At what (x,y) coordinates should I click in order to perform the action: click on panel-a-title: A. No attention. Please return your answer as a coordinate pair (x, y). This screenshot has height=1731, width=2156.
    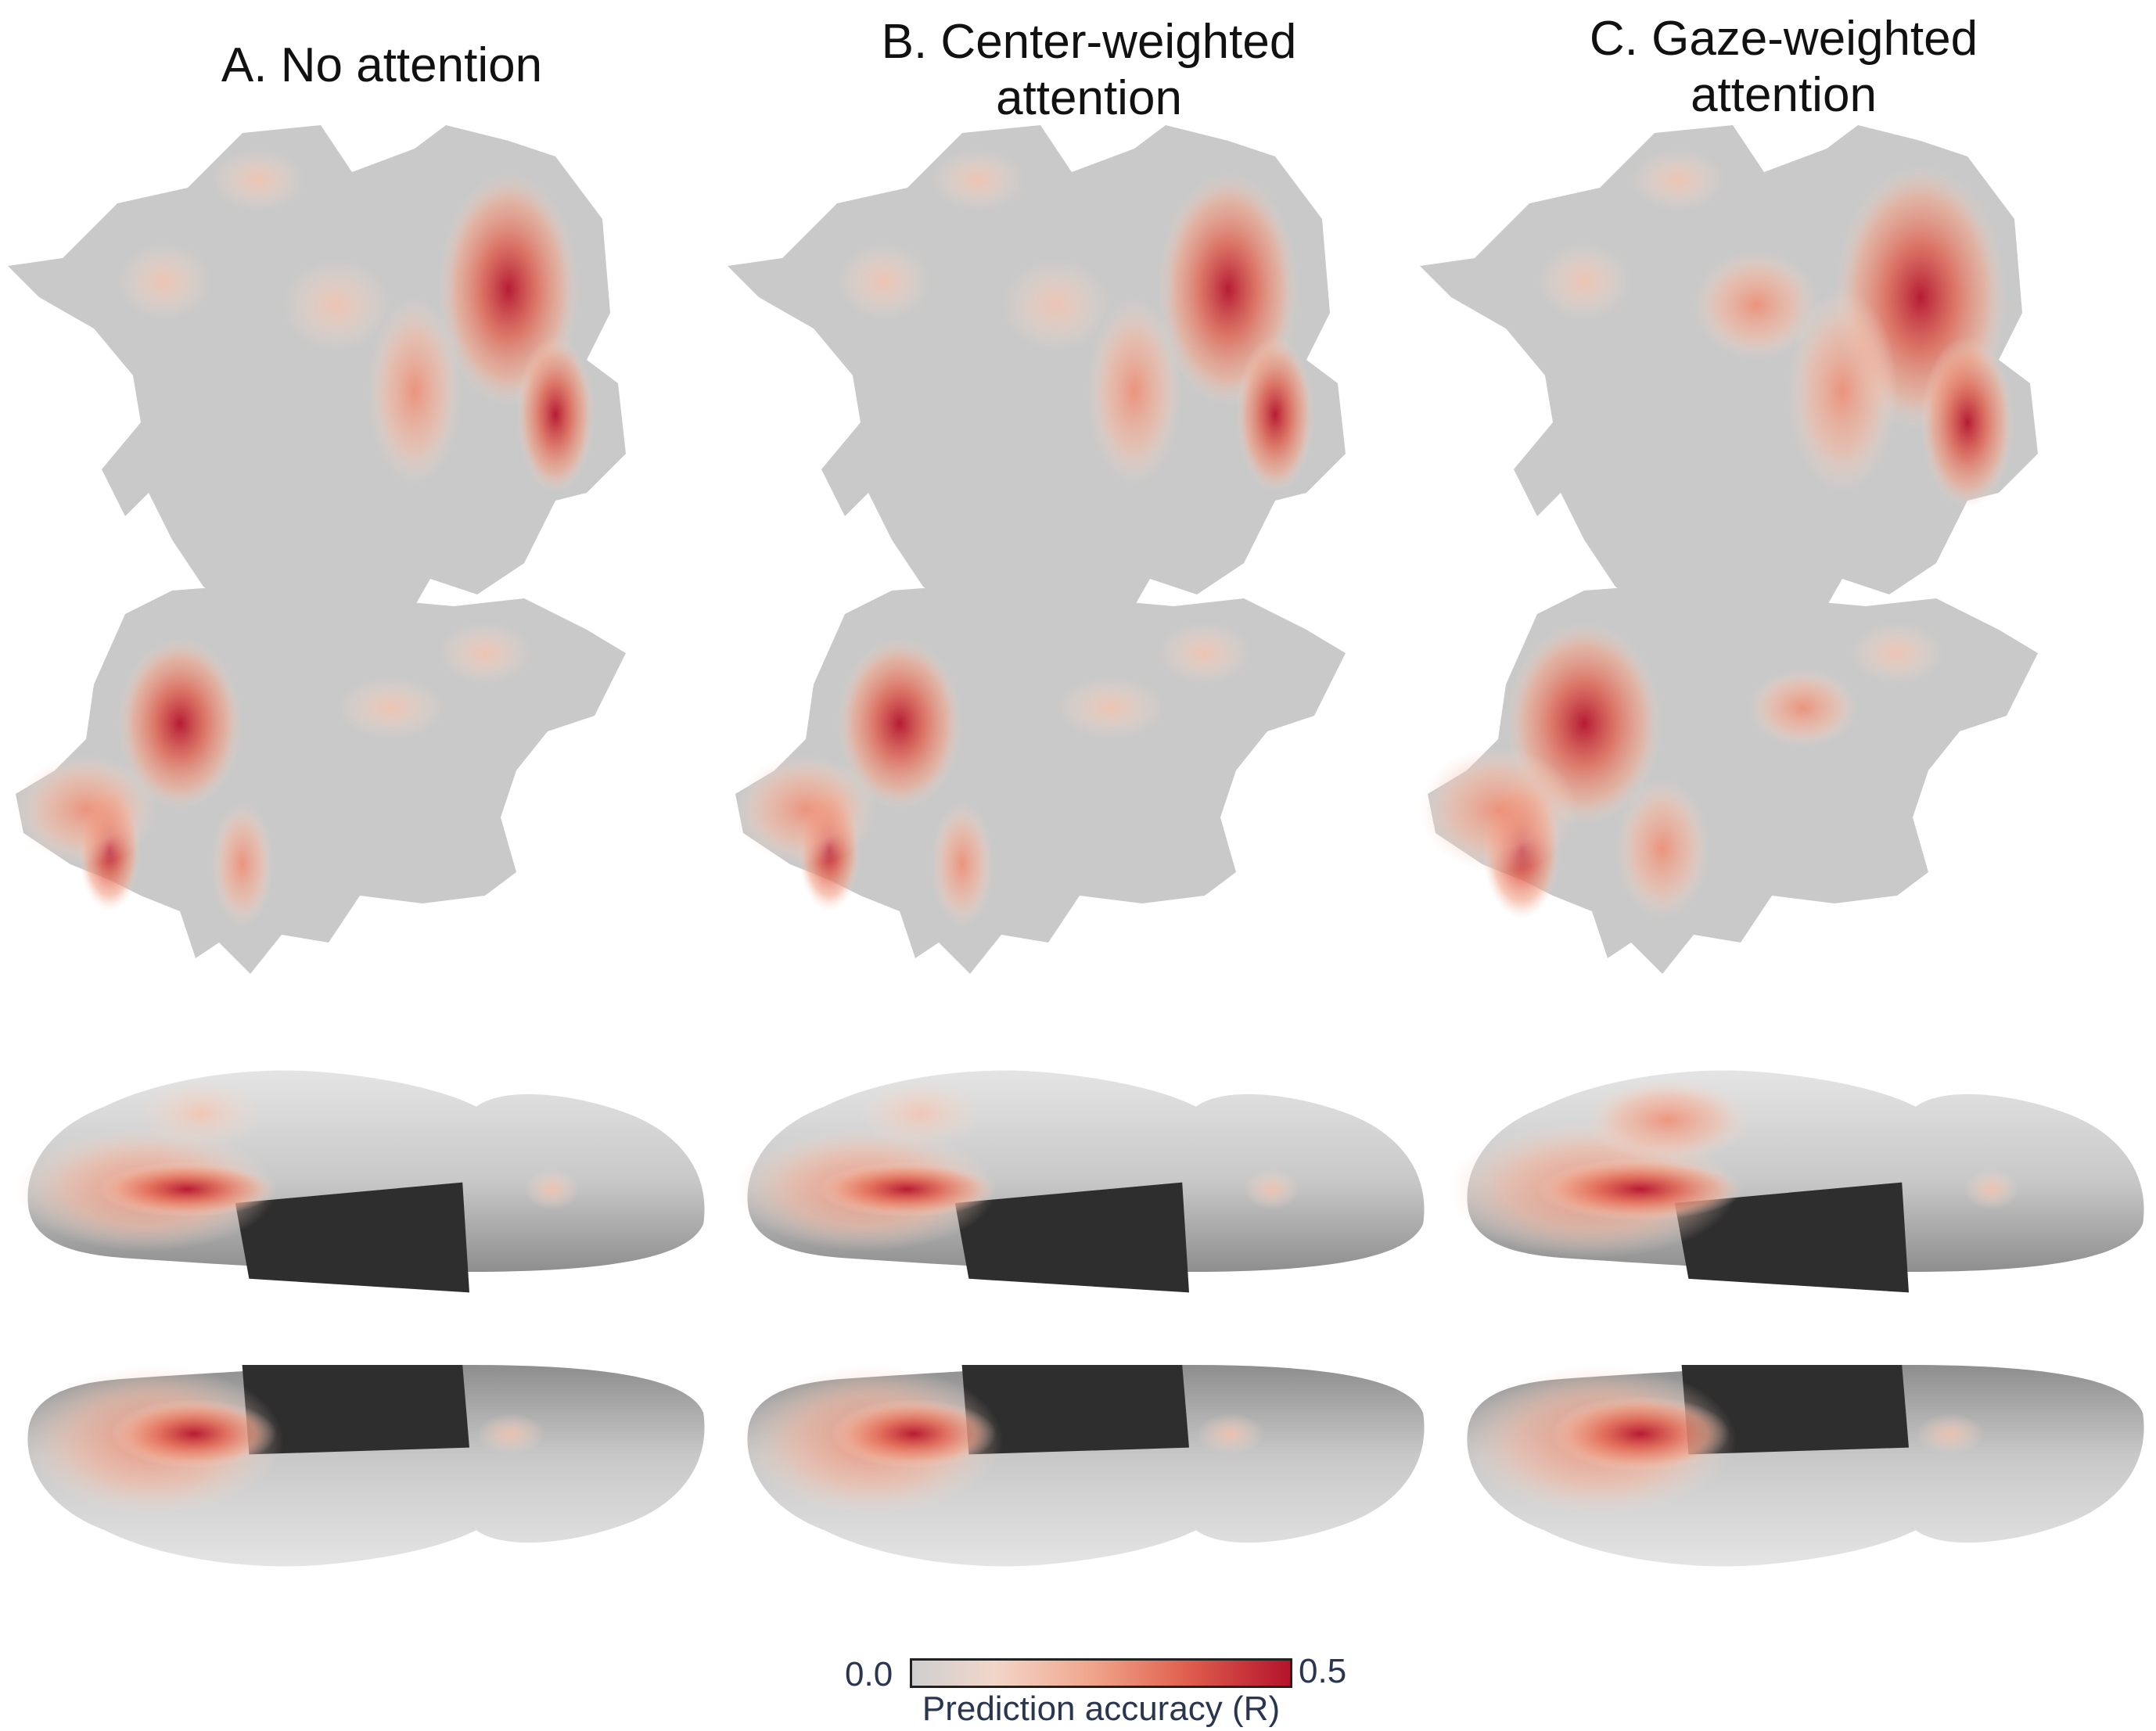
    Looking at the image, I should click on (381, 66).